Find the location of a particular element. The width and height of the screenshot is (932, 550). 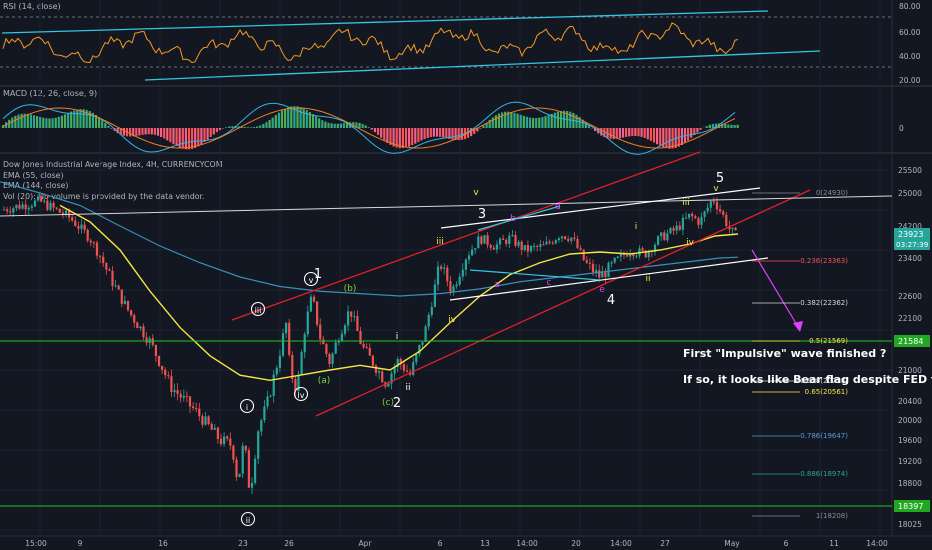

macd-line is located at coordinates (369, 128).